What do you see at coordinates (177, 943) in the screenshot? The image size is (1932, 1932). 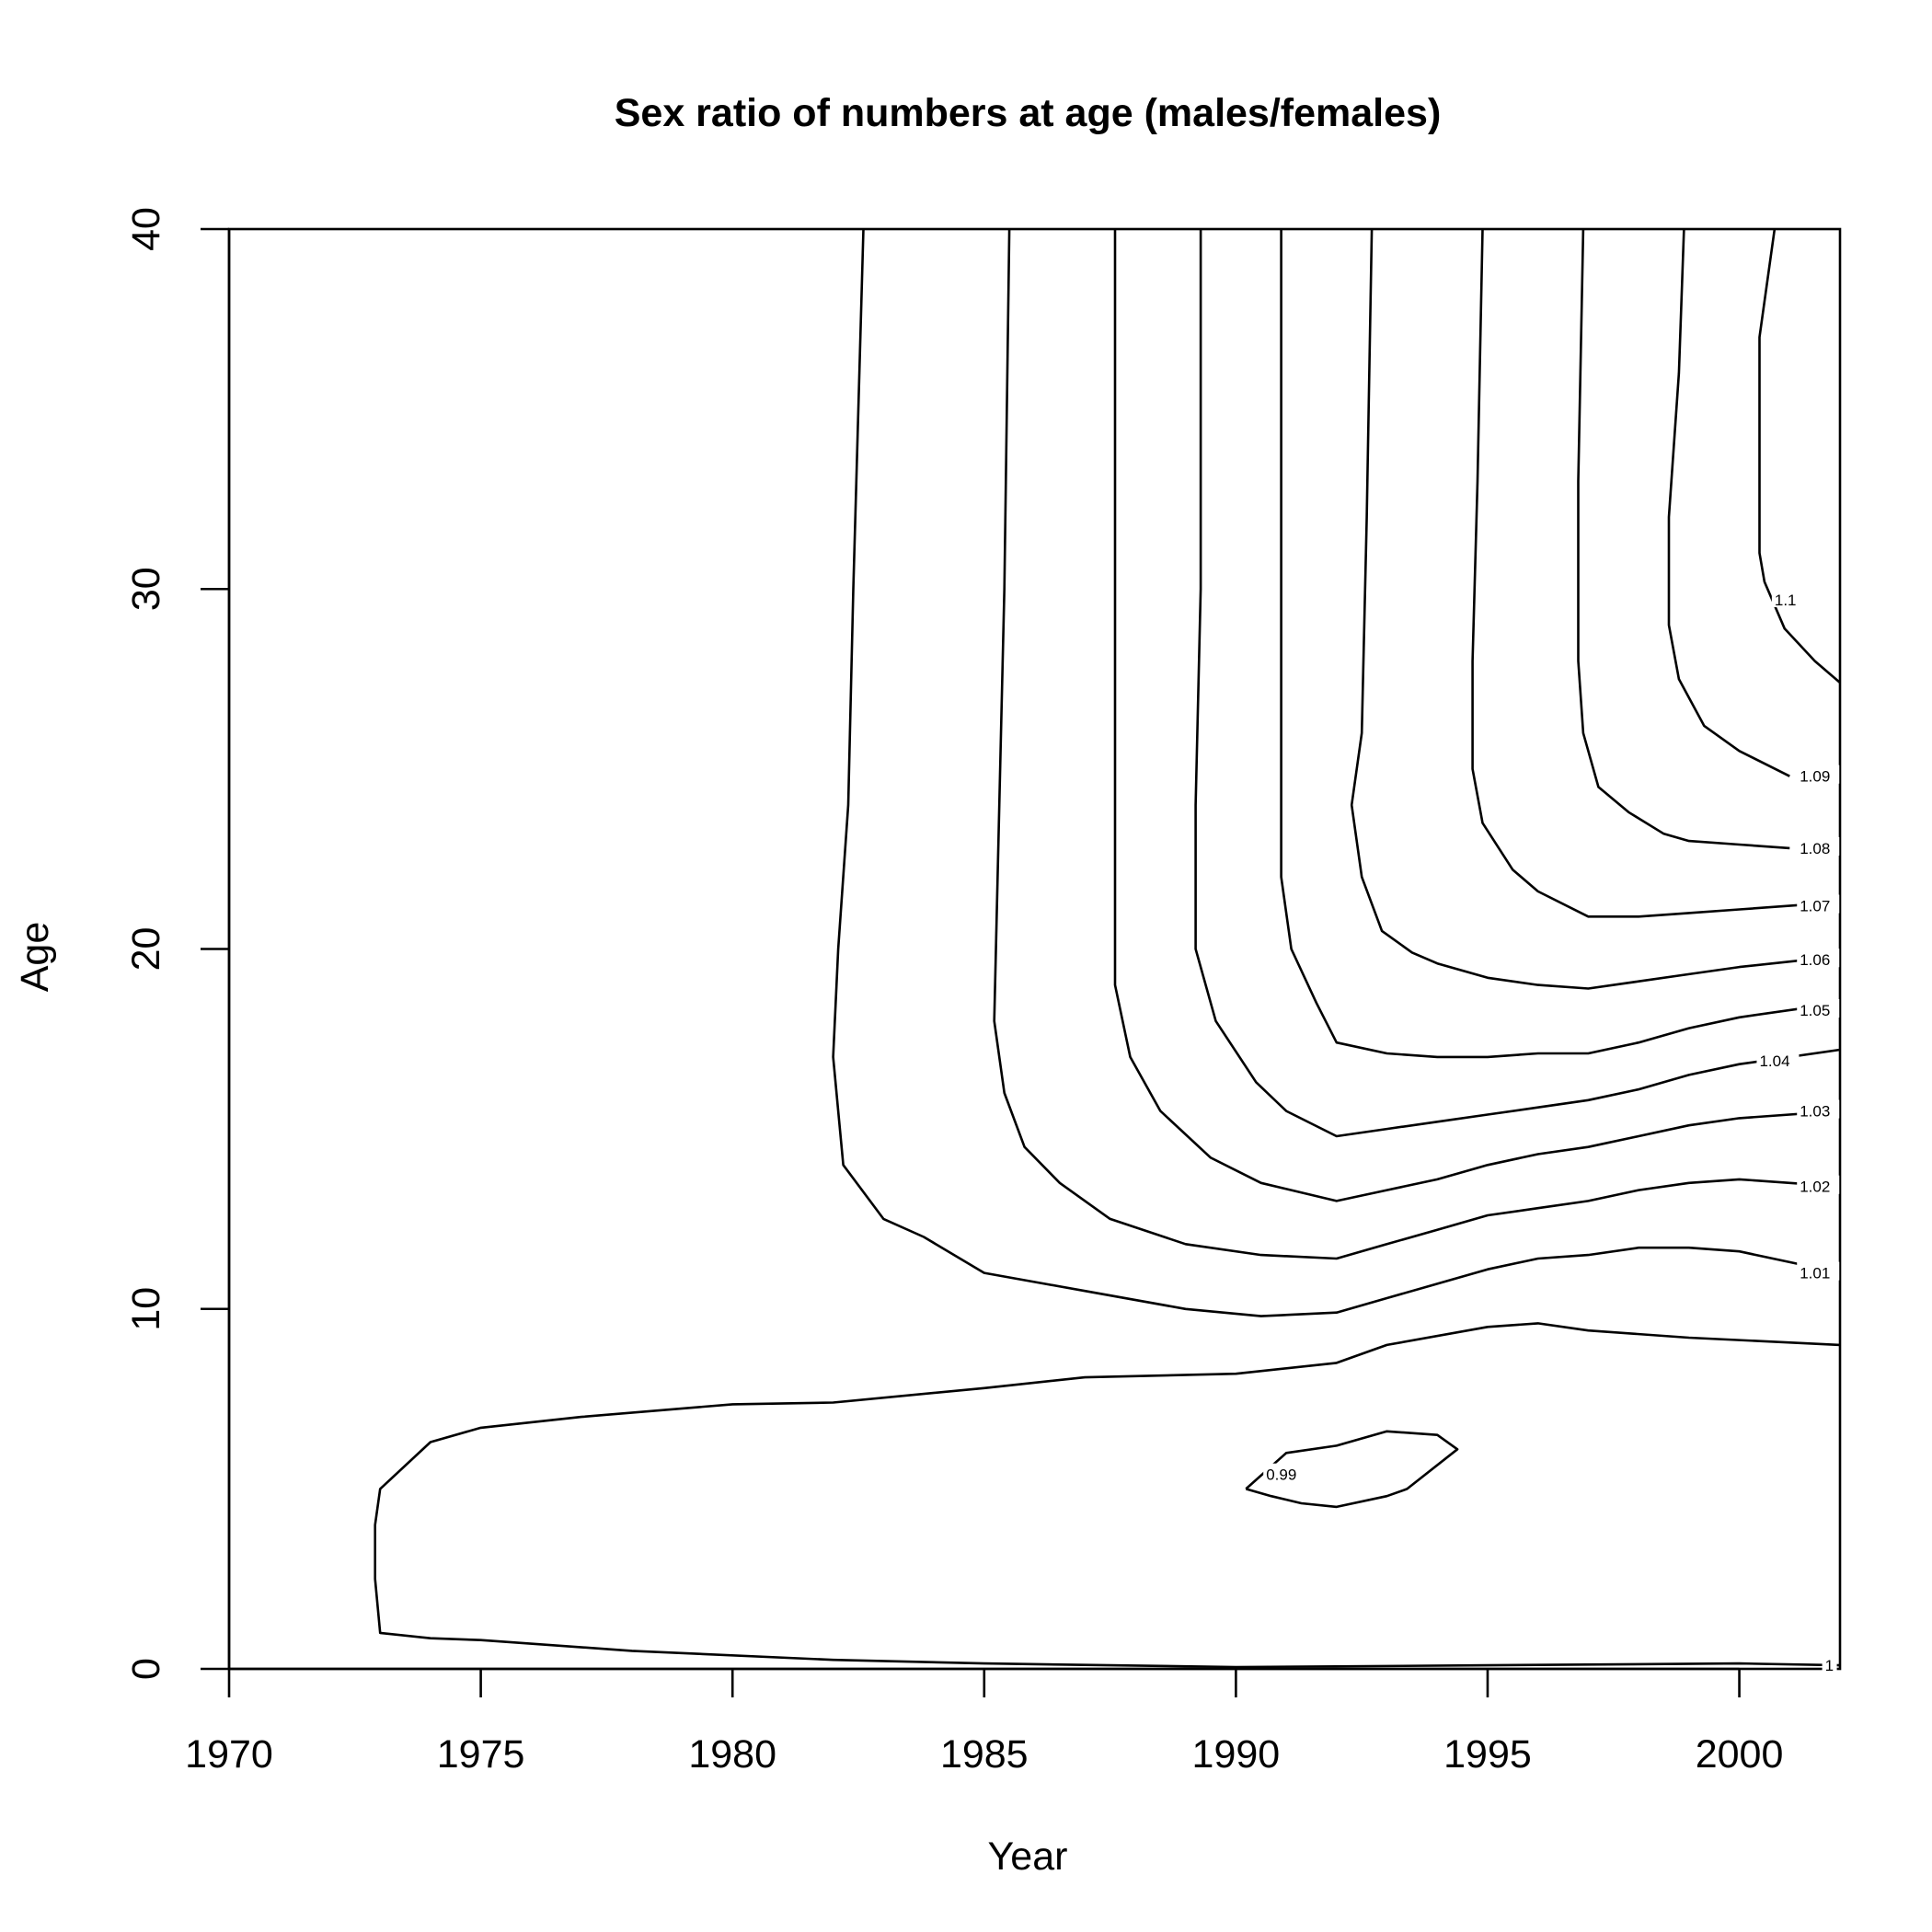 I see `y-axis: 0 10 20 30 40` at bounding box center [177, 943].